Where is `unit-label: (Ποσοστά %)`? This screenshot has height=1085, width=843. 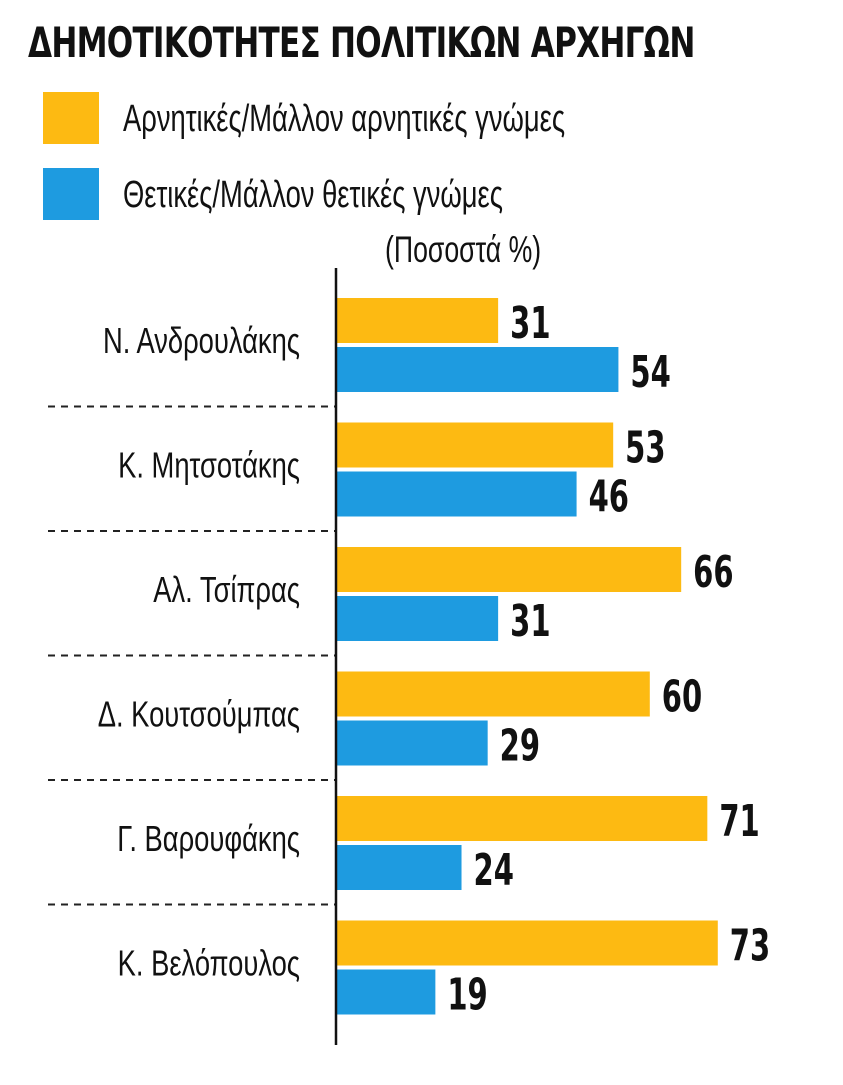 unit-label: (Ποσοστά %) is located at coordinates (463, 249).